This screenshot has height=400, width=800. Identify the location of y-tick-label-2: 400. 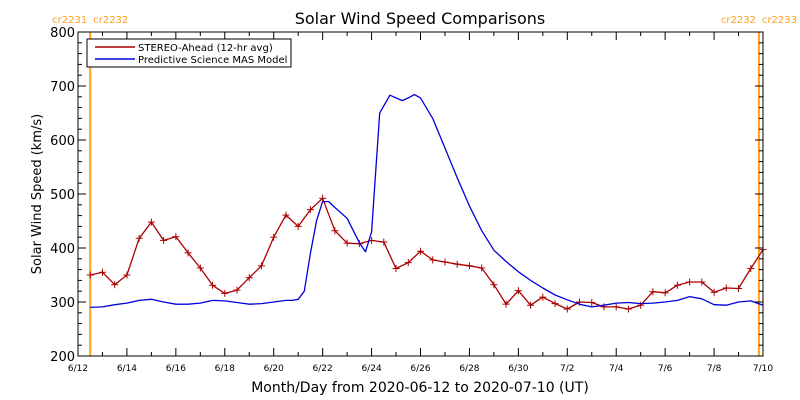
(62, 249).